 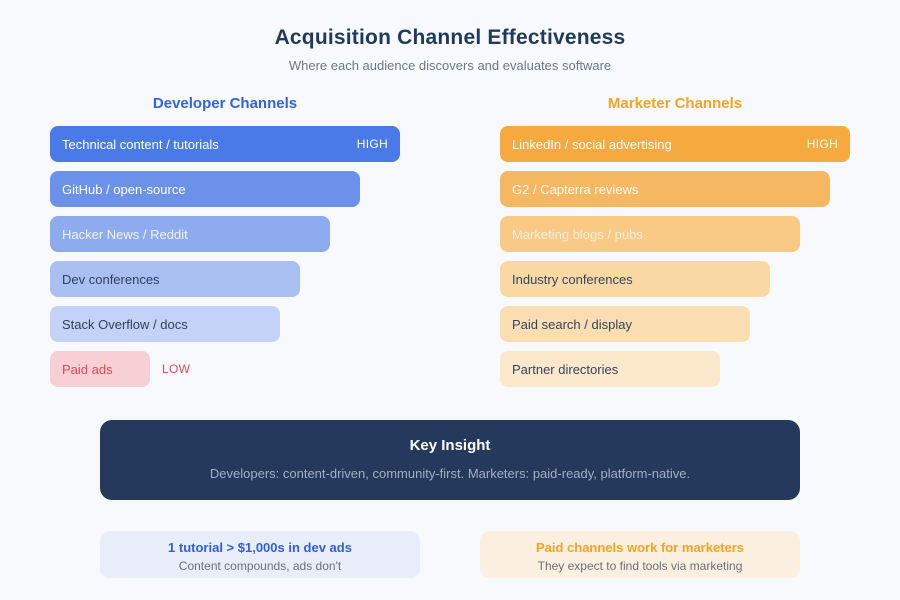 I want to click on channel-bar-label: Industry conferences, so click(x=572, y=279).